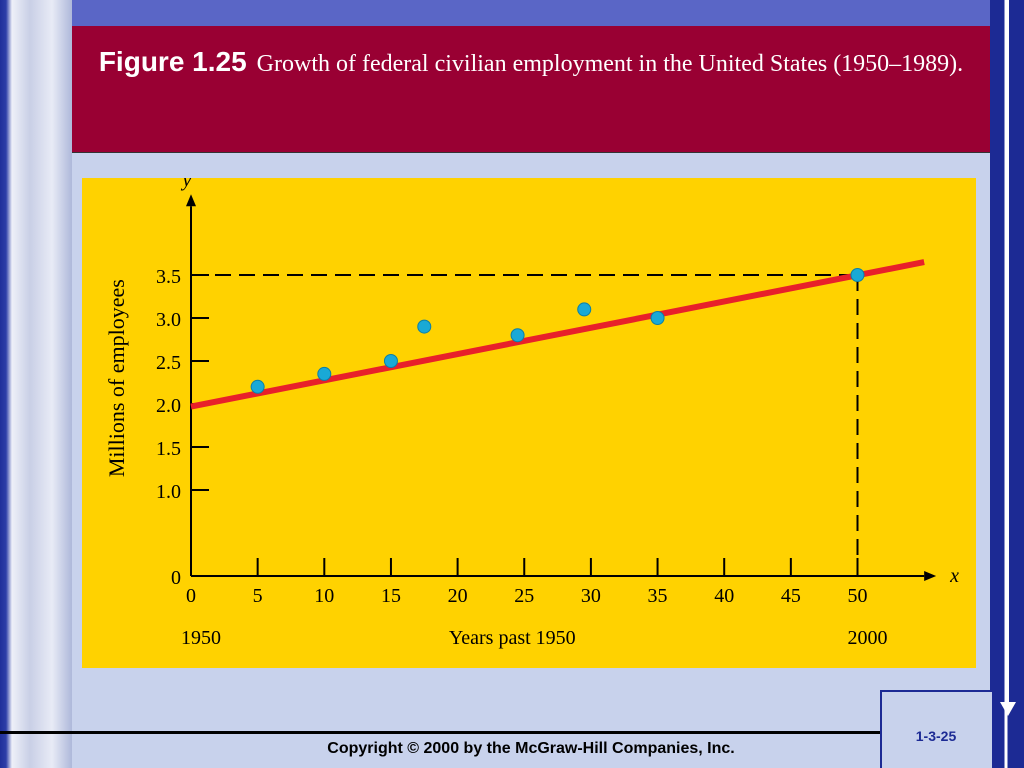  Describe the element at coordinates (512, 638) in the screenshot. I see `x-axis-label: Years past 1950` at that location.